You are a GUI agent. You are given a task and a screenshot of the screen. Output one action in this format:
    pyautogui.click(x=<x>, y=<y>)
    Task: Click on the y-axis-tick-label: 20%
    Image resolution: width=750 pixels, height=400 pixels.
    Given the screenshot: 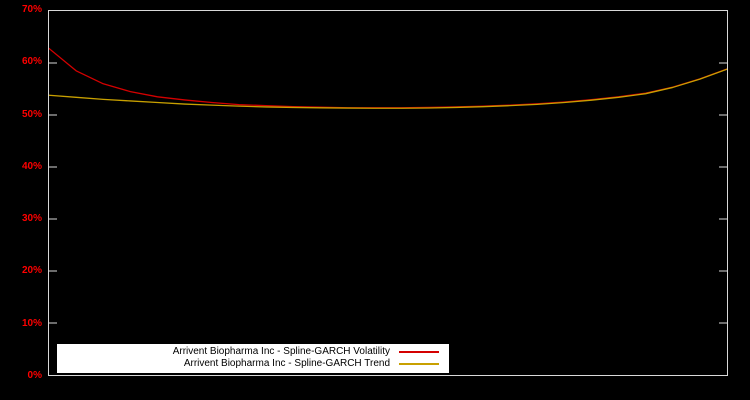 What is the action you would take?
    pyautogui.click(x=31, y=271)
    